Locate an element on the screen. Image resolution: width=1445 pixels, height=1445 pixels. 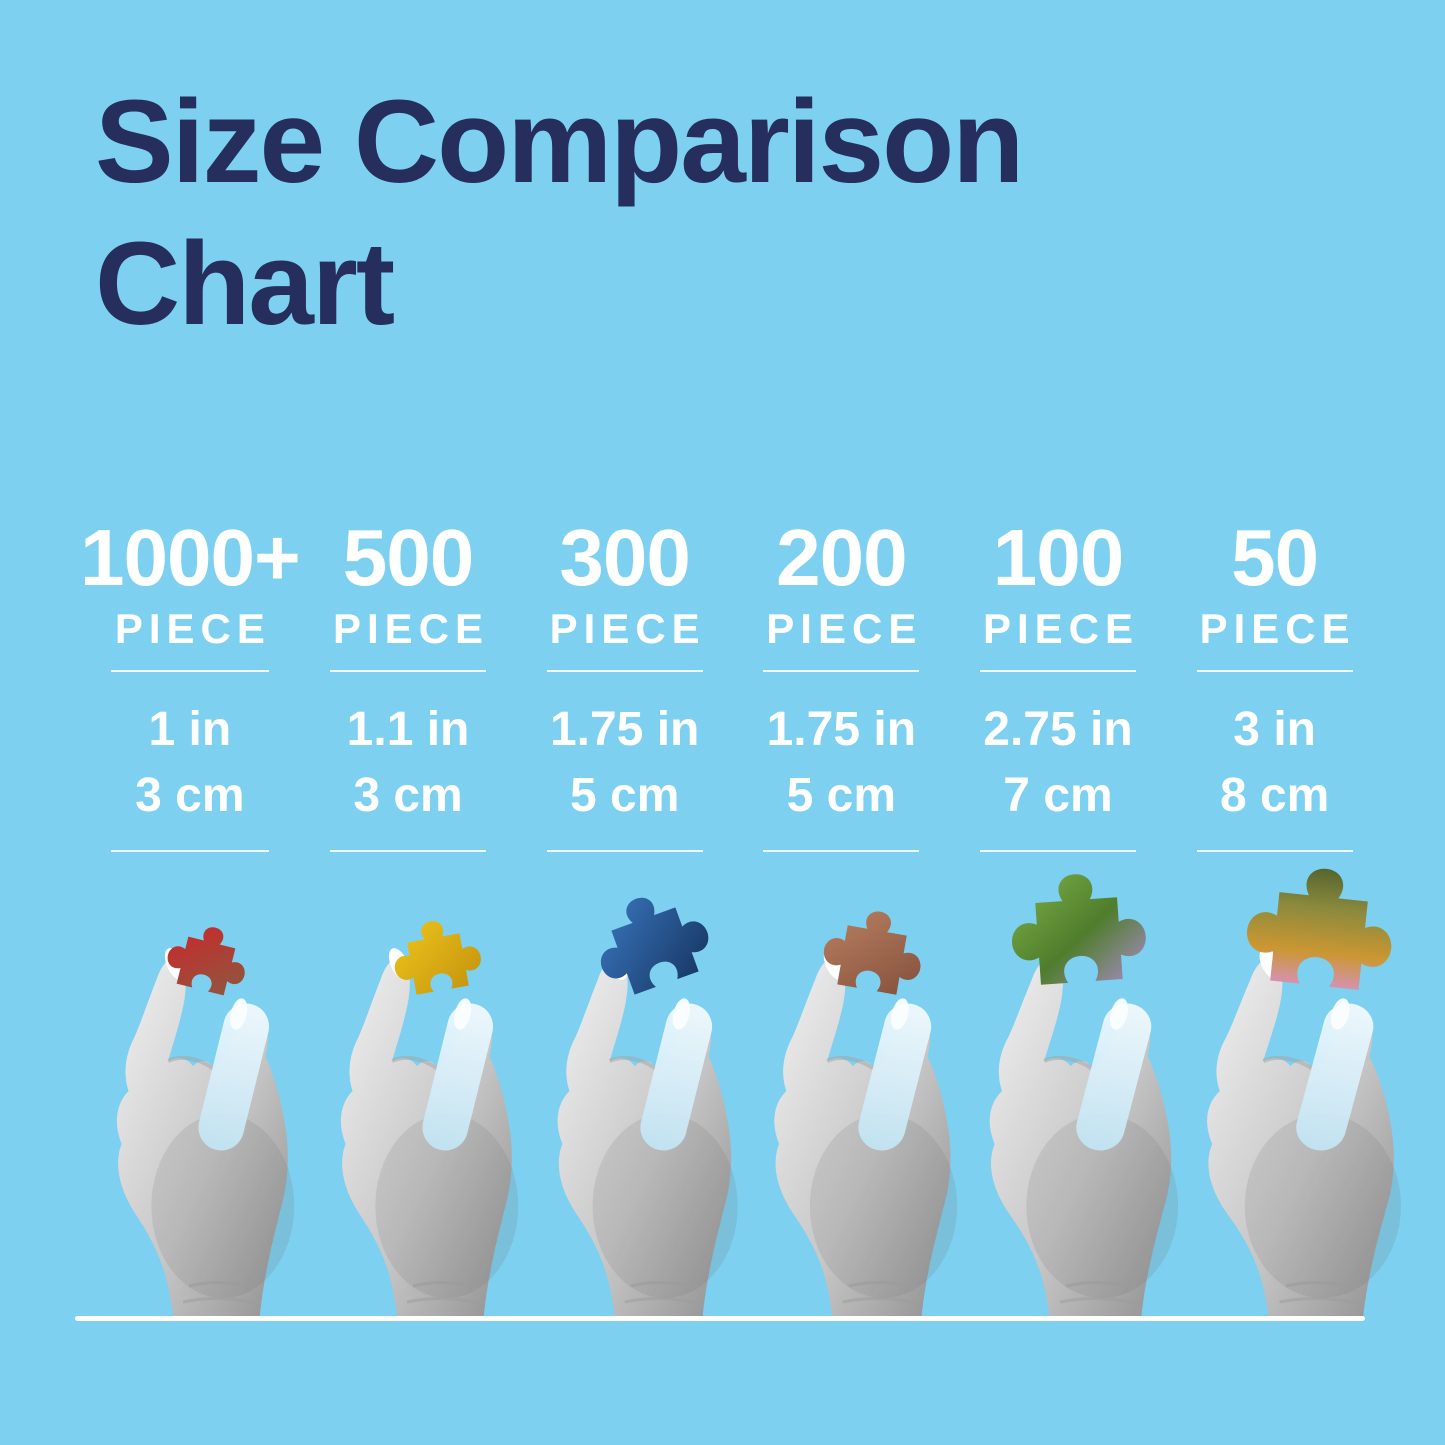
piece-count: 50 is located at coordinates (1275, 557).